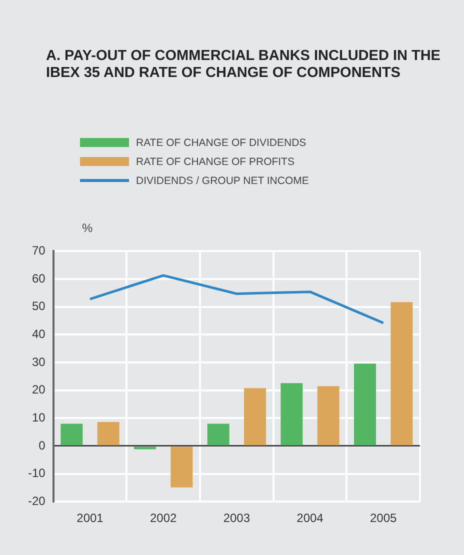  What do you see at coordinates (42, 445) in the screenshot?
I see `y-tick-label: 0` at bounding box center [42, 445].